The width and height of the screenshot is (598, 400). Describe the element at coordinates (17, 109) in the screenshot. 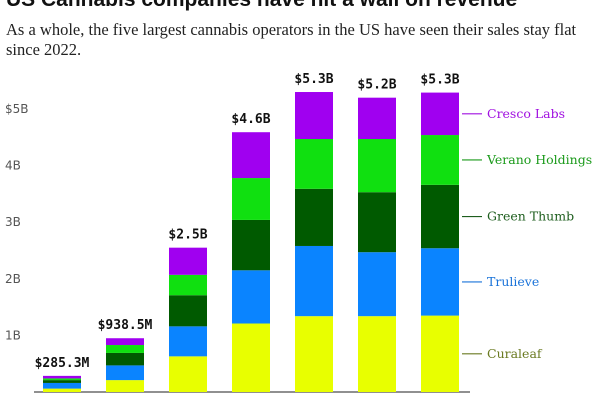

I see `y-tick-label: $5B` at that location.